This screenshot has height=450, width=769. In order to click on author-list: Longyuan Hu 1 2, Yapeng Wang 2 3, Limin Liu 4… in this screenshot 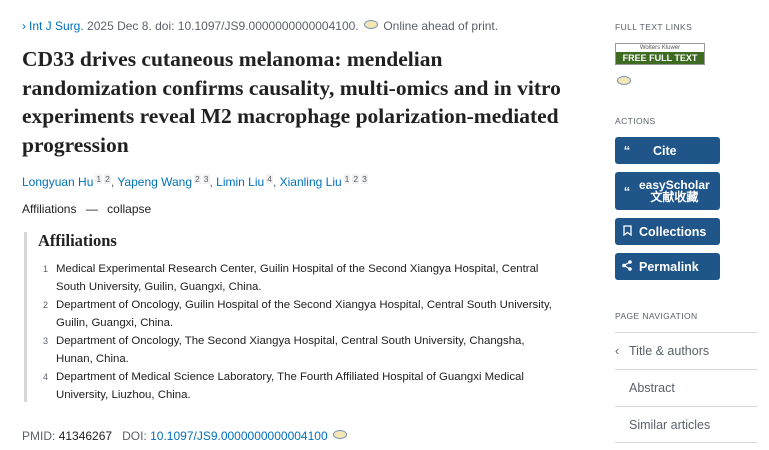, I will do `click(195, 181)`.